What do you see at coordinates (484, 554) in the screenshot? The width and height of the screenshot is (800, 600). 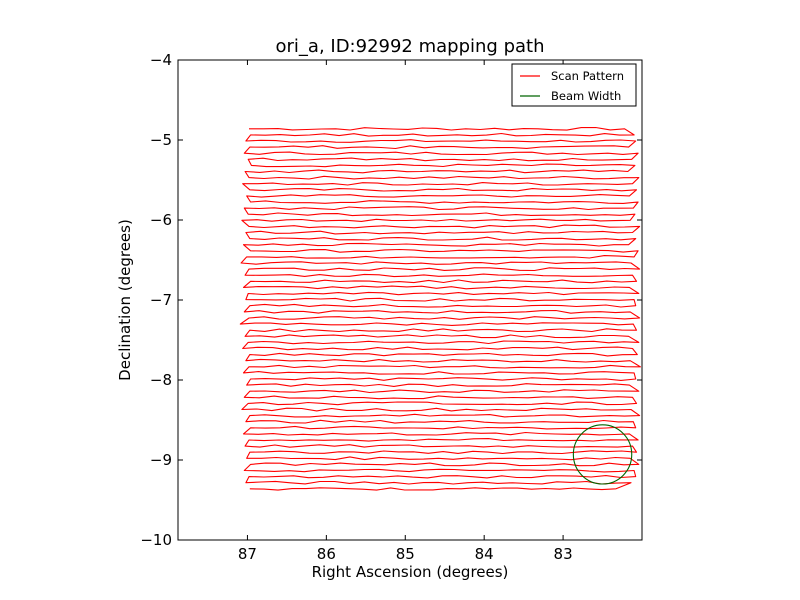 I see `x-tick-label: 84` at bounding box center [484, 554].